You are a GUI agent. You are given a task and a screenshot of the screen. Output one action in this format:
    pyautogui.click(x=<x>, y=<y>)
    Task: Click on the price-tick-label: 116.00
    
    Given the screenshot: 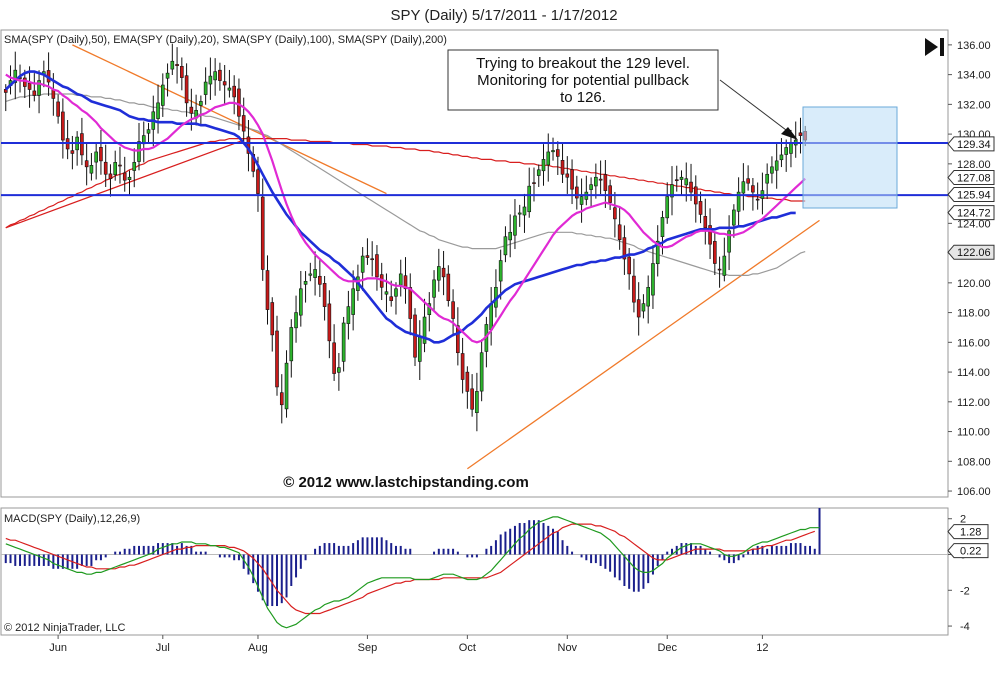 What is the action you would take?
    pyautogui.click(x=973, y=343)
    